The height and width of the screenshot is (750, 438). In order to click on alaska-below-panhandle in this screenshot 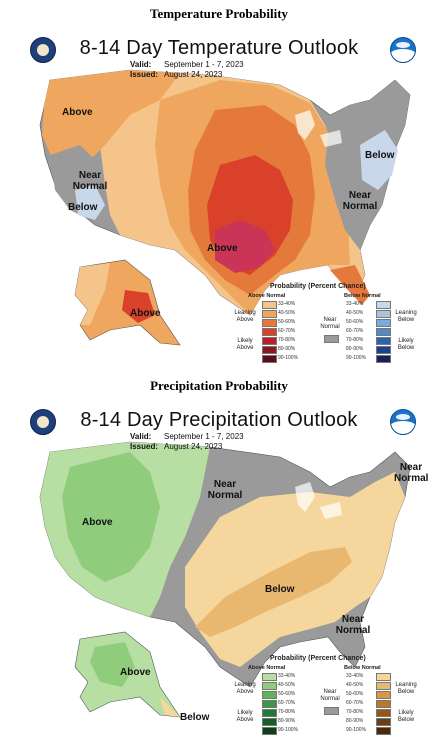, I will do `click(170, 707)`.